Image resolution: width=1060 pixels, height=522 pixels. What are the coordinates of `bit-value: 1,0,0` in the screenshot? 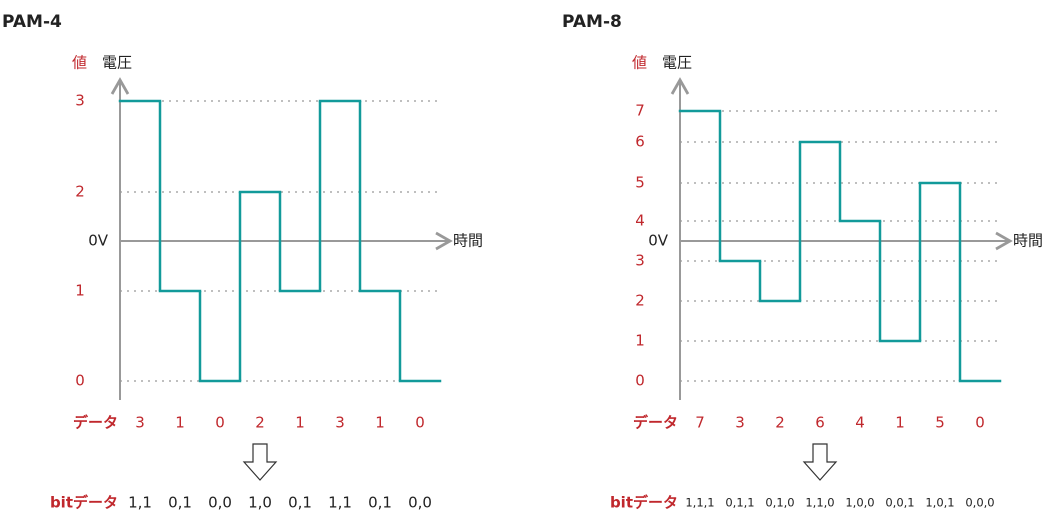 It's located at (859, 503).